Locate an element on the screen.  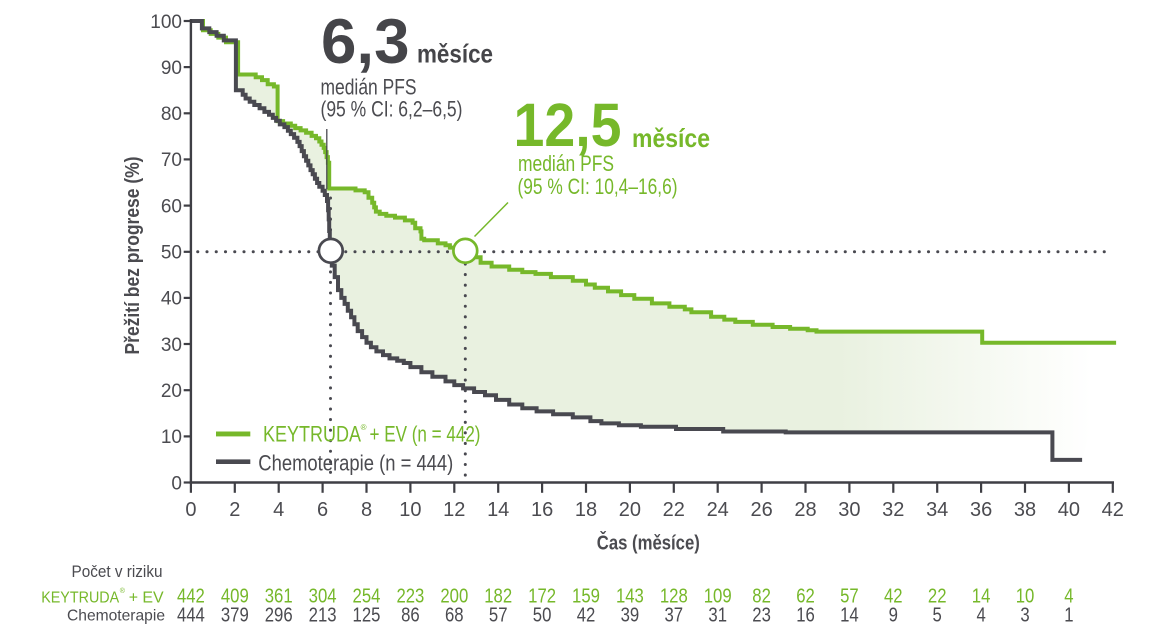
svg-text: 128 is located at coordinates (674, 596).